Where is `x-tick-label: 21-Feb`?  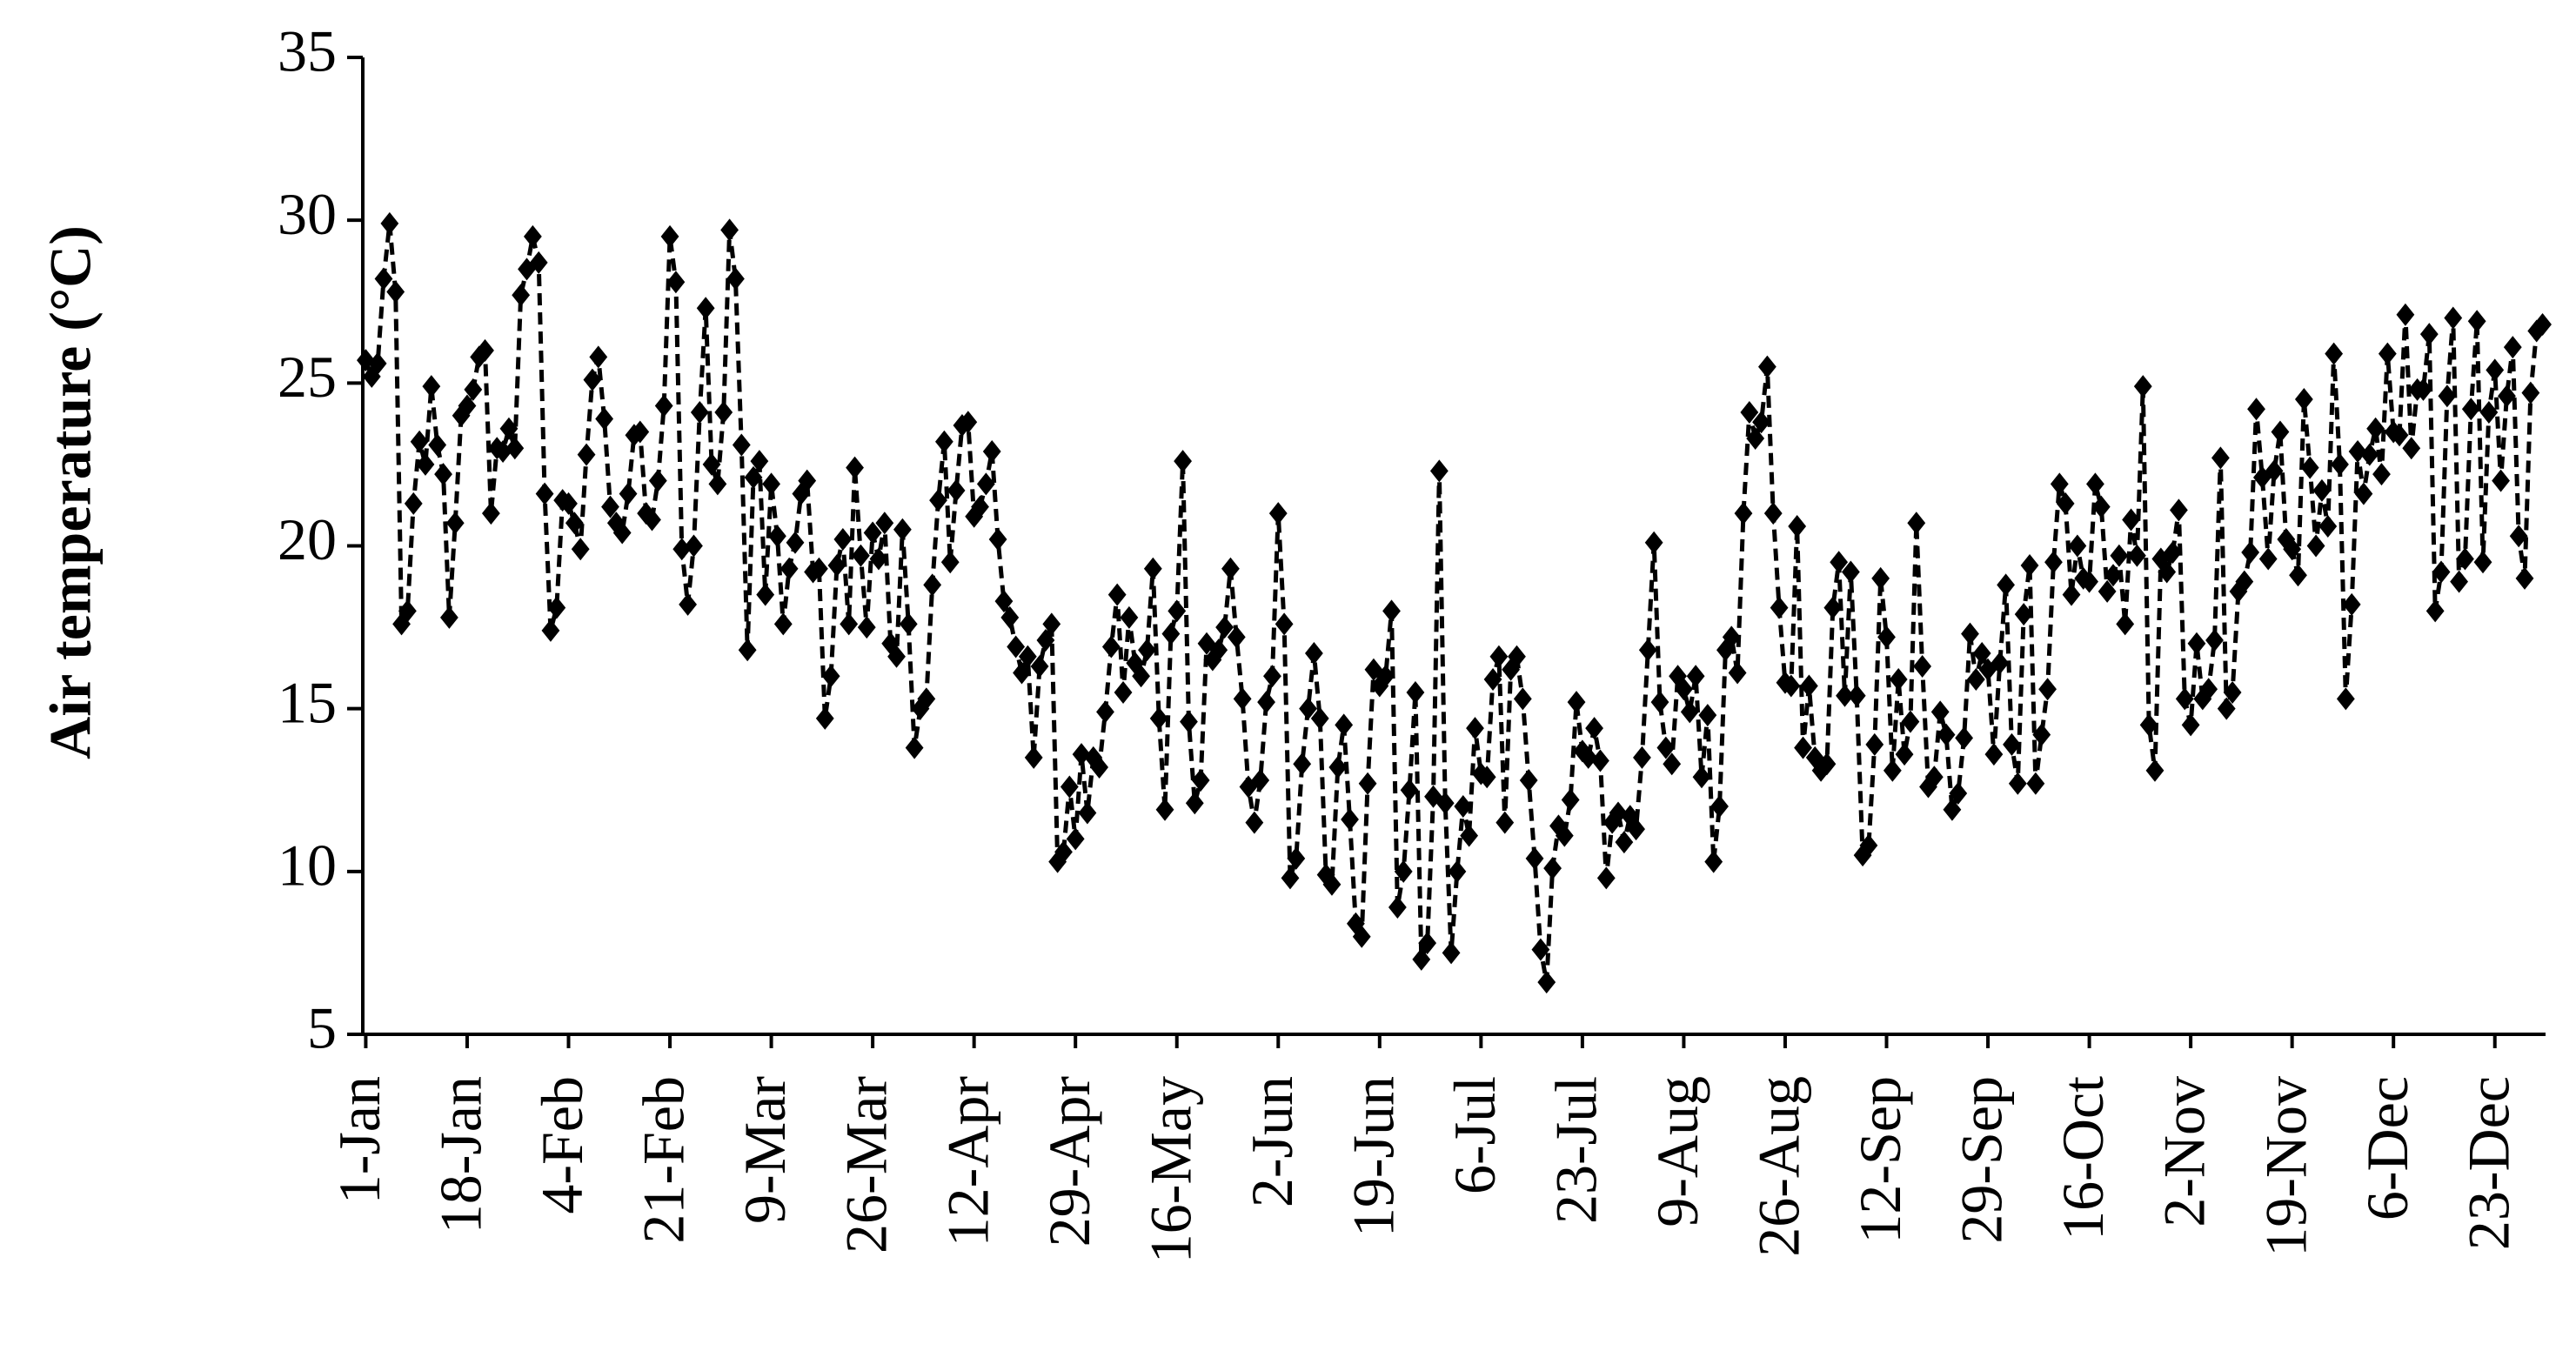
x-tick-label: 21-Feb is located at coordinates (664, 1160).